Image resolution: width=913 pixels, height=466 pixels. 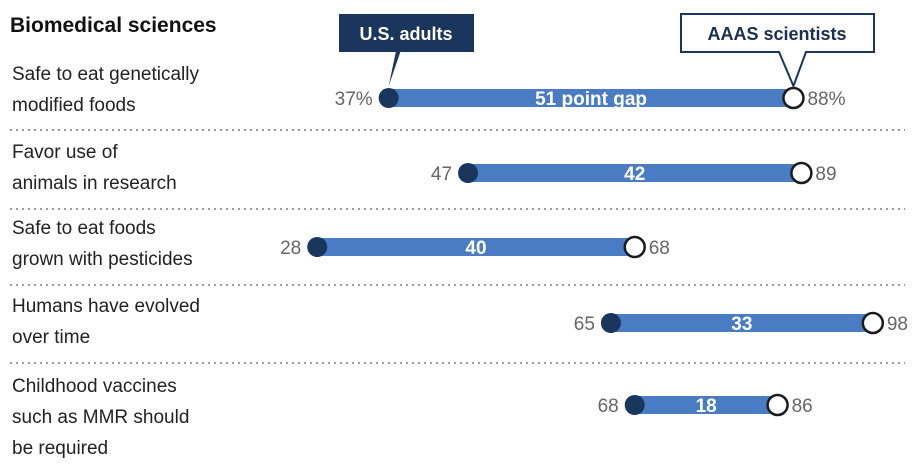 I want to click on row-label: be required, so click(x=60, y=448).